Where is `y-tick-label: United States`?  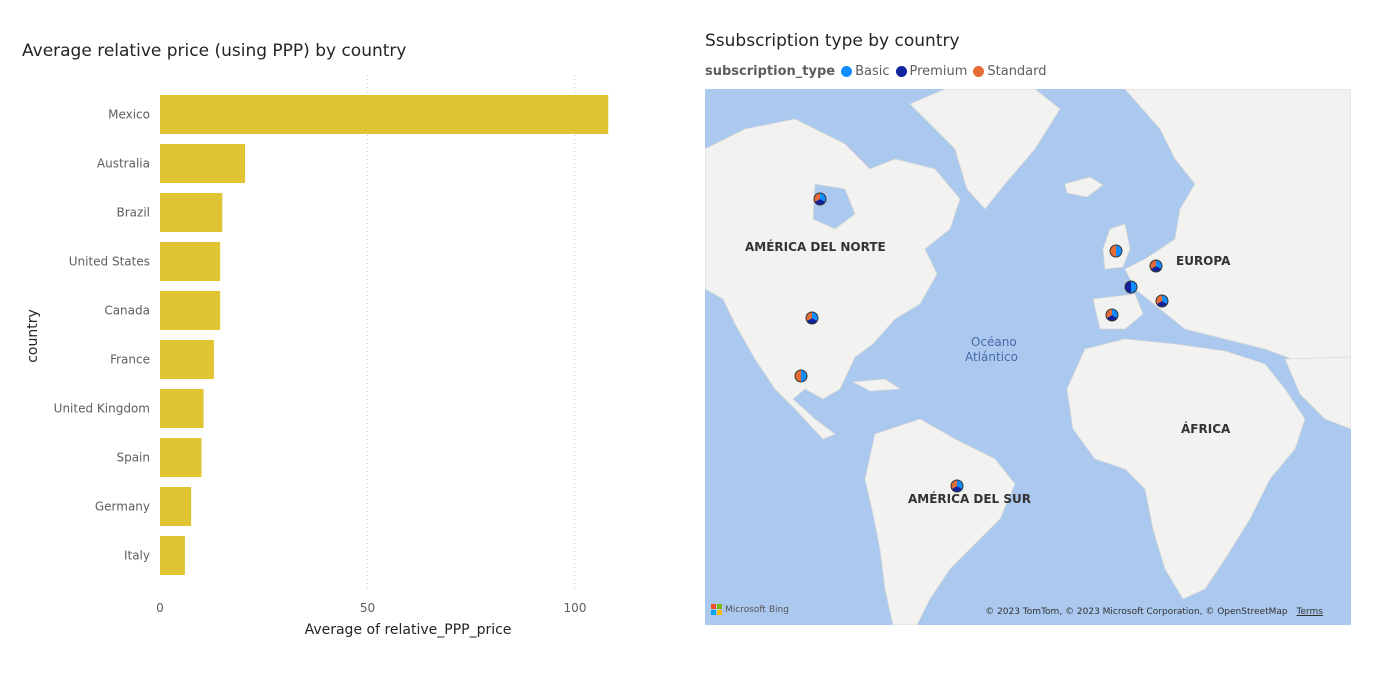 y-tick-label: United States is located at coordinates (109, 262).